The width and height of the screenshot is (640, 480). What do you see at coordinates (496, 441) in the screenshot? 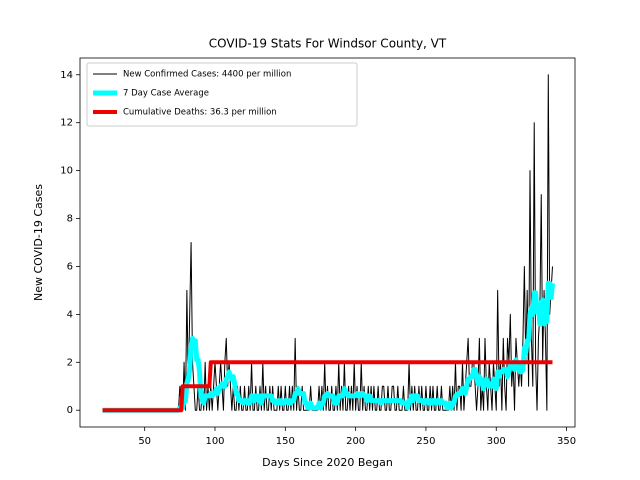
I see `x-tick-label: 300` at bounding box center [496, 441].